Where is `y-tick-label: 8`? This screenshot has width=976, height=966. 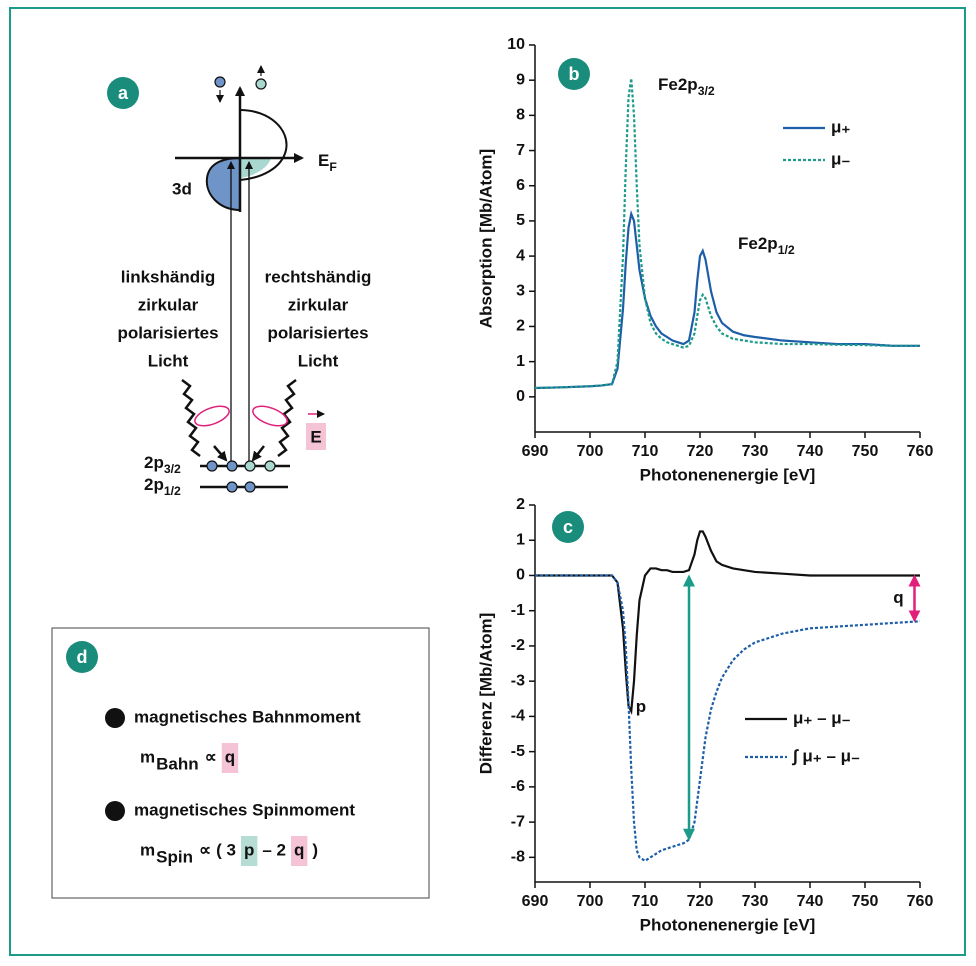
y-tick-label: 8 is located at coordinates (520, 115).